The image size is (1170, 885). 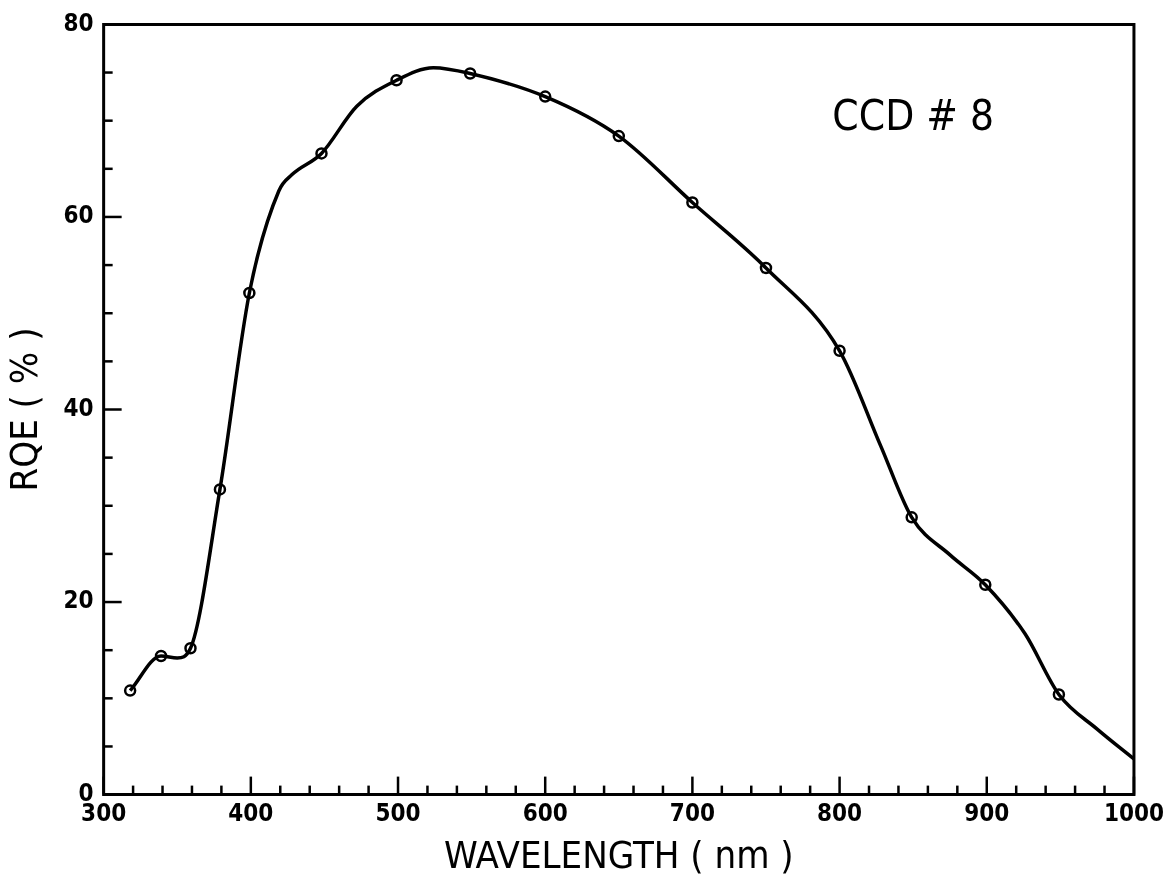 I want to click on x-tick-label: 900, so click(x=987, y=813).